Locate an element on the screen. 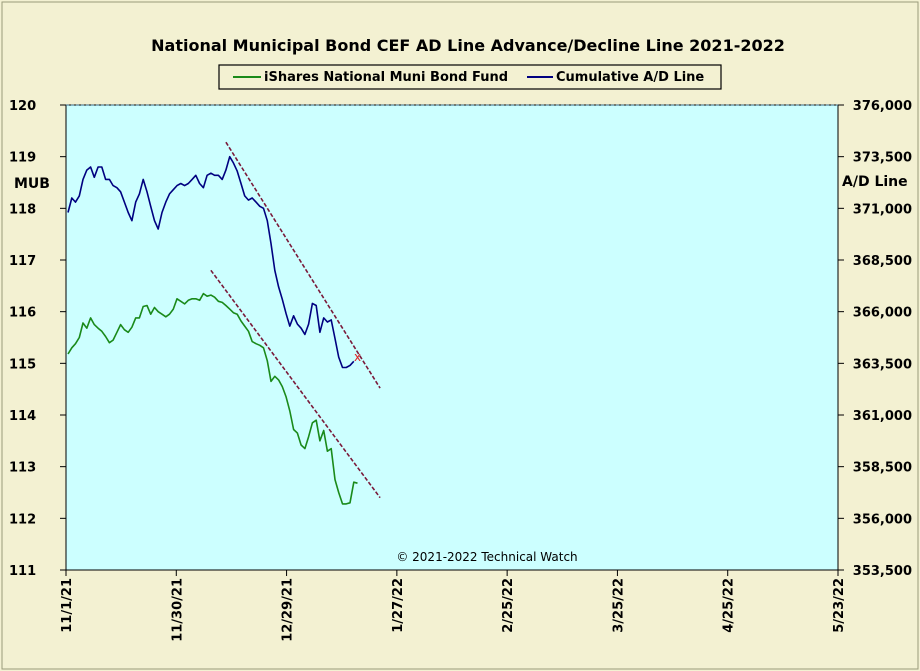 The width and height of the screenshot is (920, 671). right-tick-label: 376,000 is located at coordinates (882, 106).